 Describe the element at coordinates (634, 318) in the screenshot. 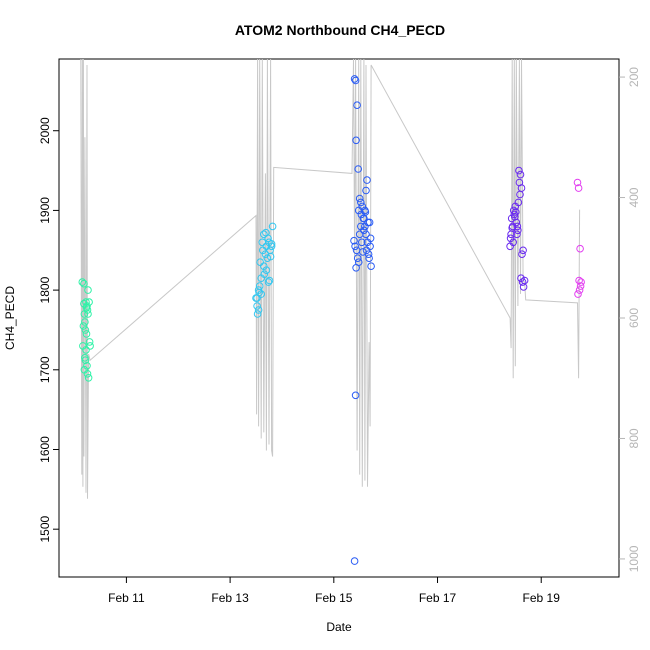

I see `secondary-y-tick-label: 600` at that location.